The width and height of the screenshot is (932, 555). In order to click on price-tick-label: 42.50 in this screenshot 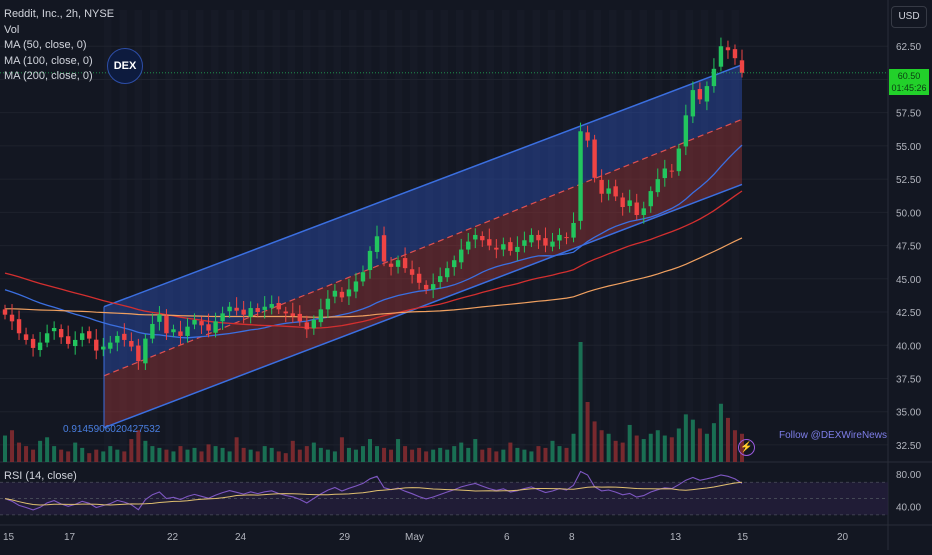, I will do `click(908, 313)`.